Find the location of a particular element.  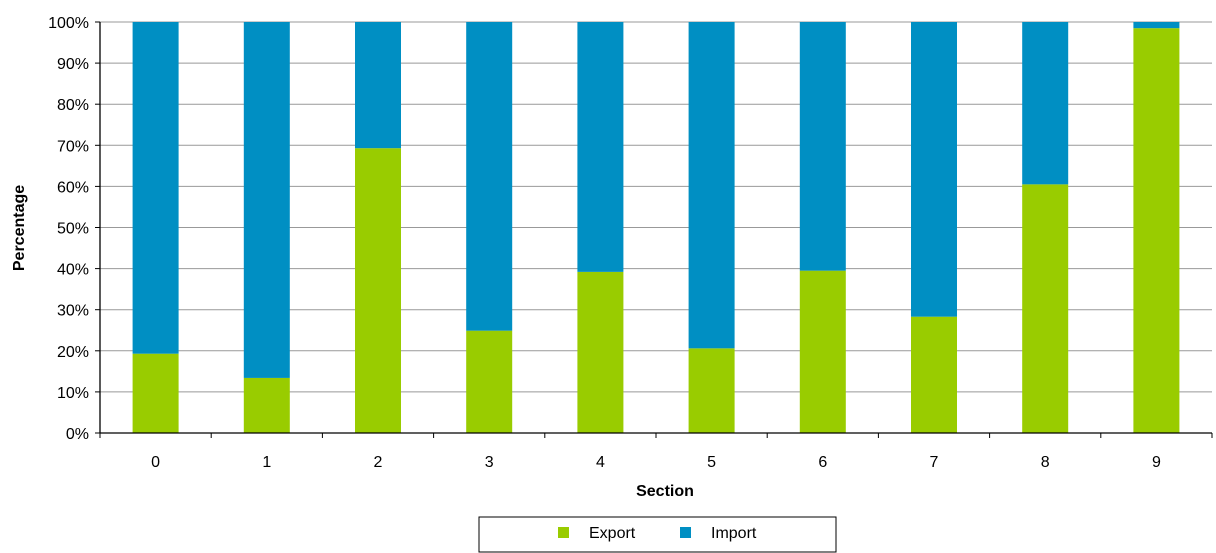

x-tick-label: 4 is located at coordinates (600, 462).